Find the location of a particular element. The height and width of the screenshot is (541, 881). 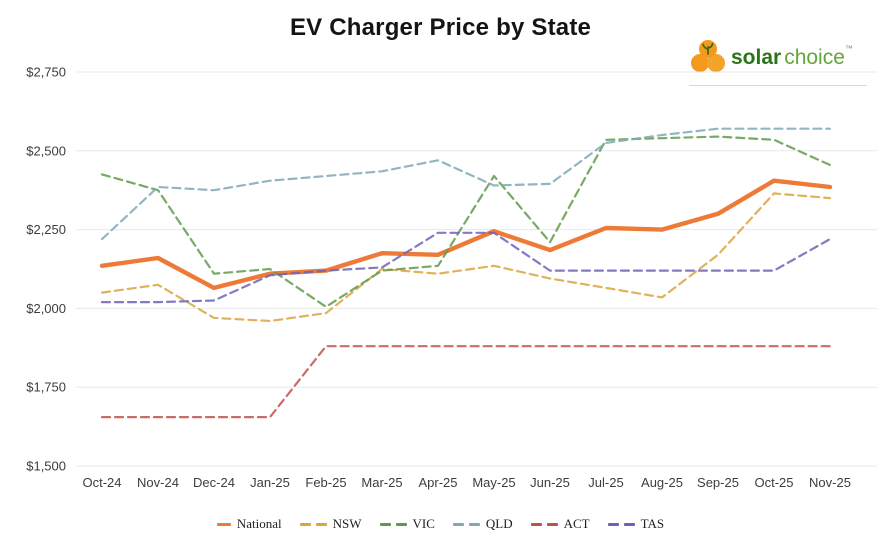

legend-item-national: National is located at coordinates (249, 524).